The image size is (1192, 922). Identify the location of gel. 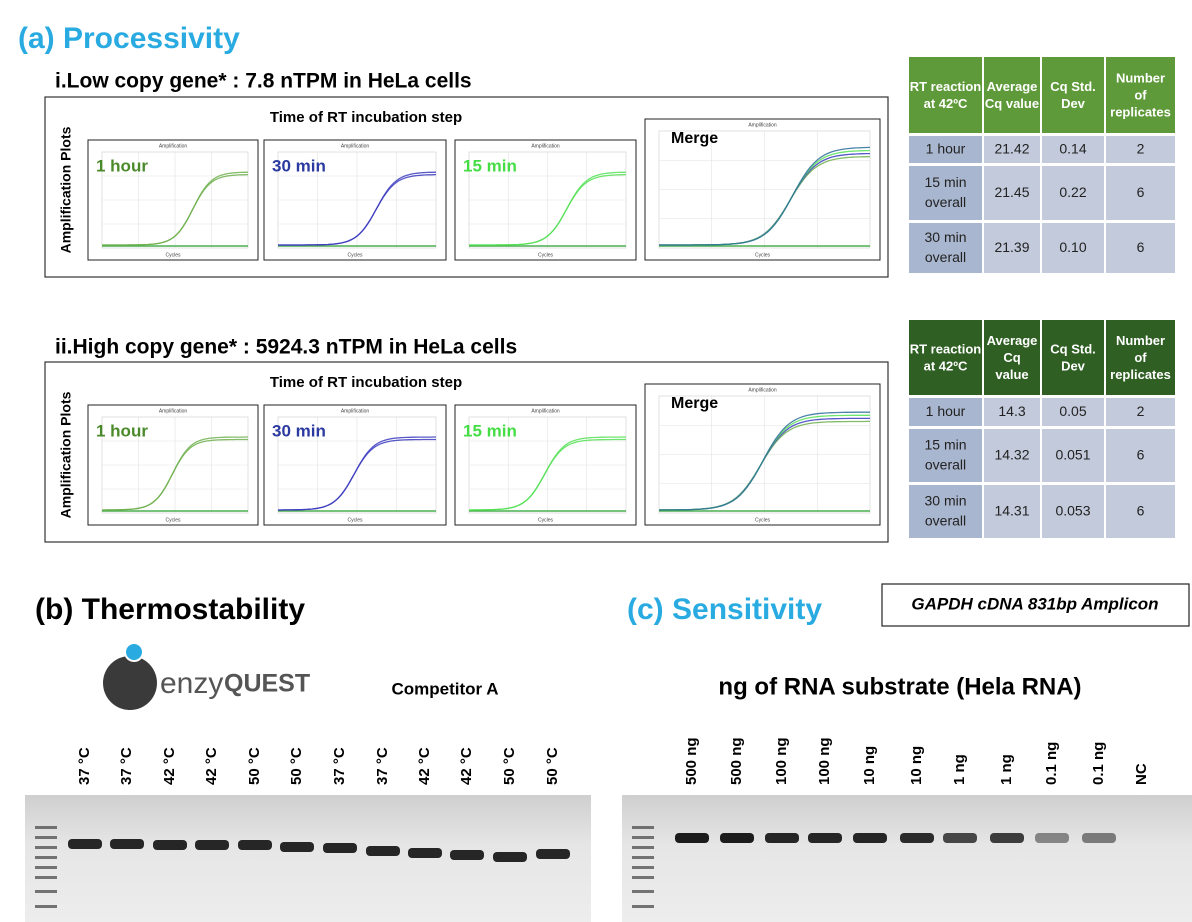
(907, 858).